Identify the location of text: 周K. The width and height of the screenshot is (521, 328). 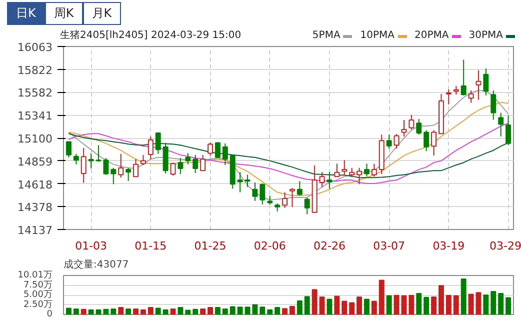
(63, 14).